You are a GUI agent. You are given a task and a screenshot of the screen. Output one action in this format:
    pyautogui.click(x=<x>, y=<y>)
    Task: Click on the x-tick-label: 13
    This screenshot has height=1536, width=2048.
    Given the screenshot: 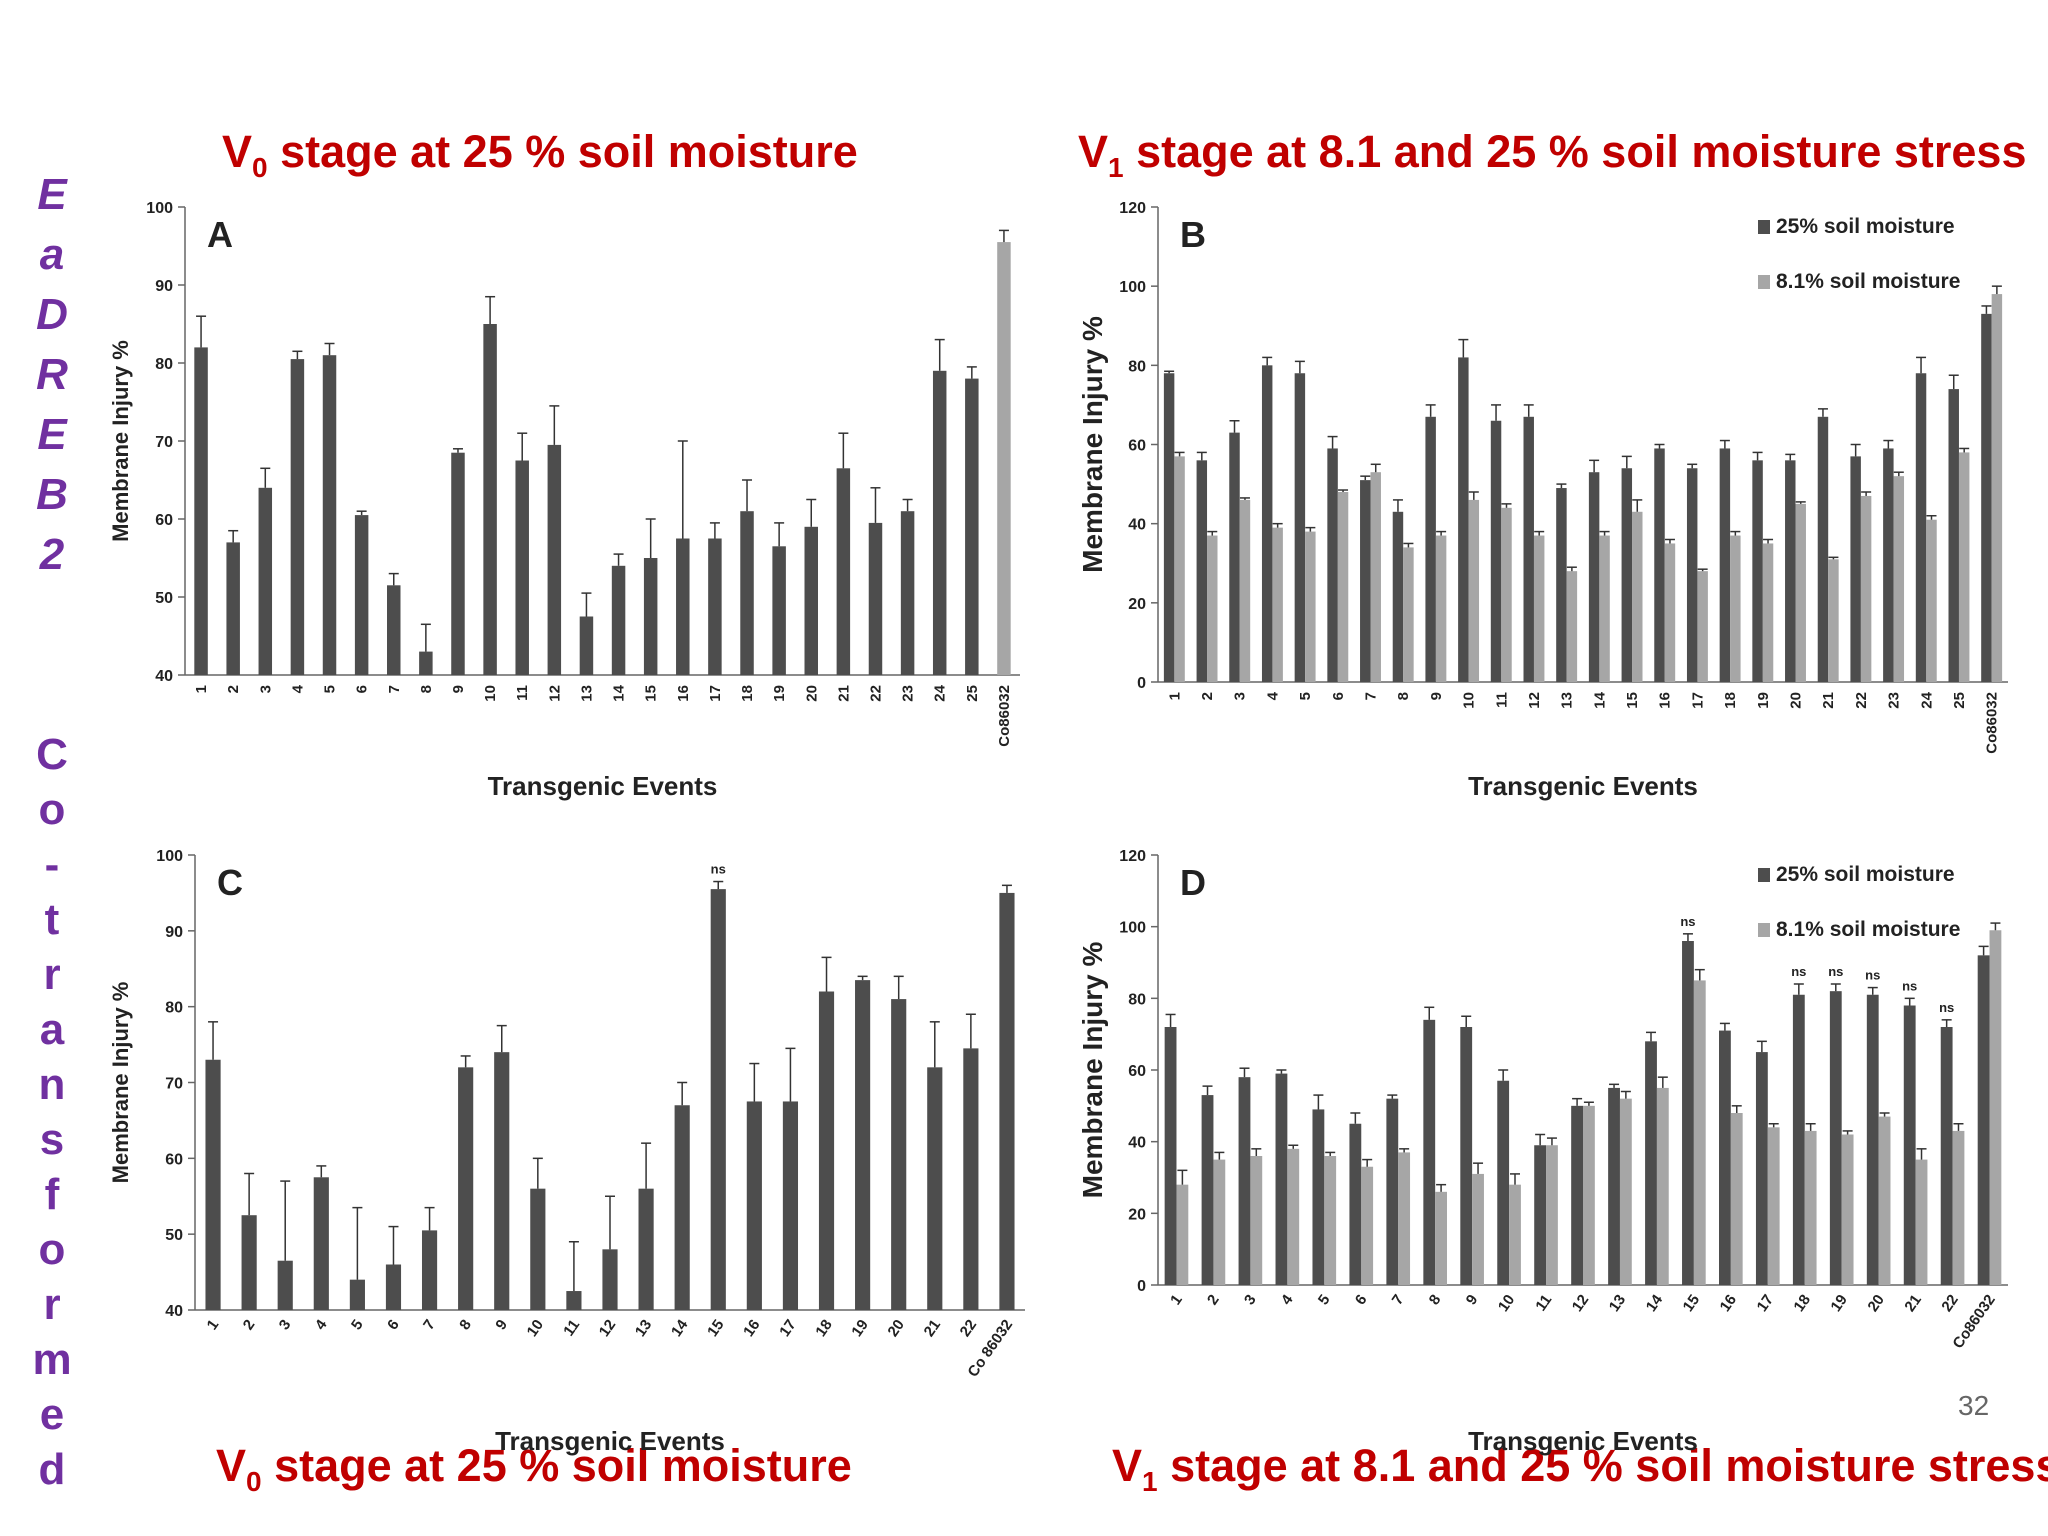 What is the action you would take?
    pyautogui.click(x=1567, y=700)
    